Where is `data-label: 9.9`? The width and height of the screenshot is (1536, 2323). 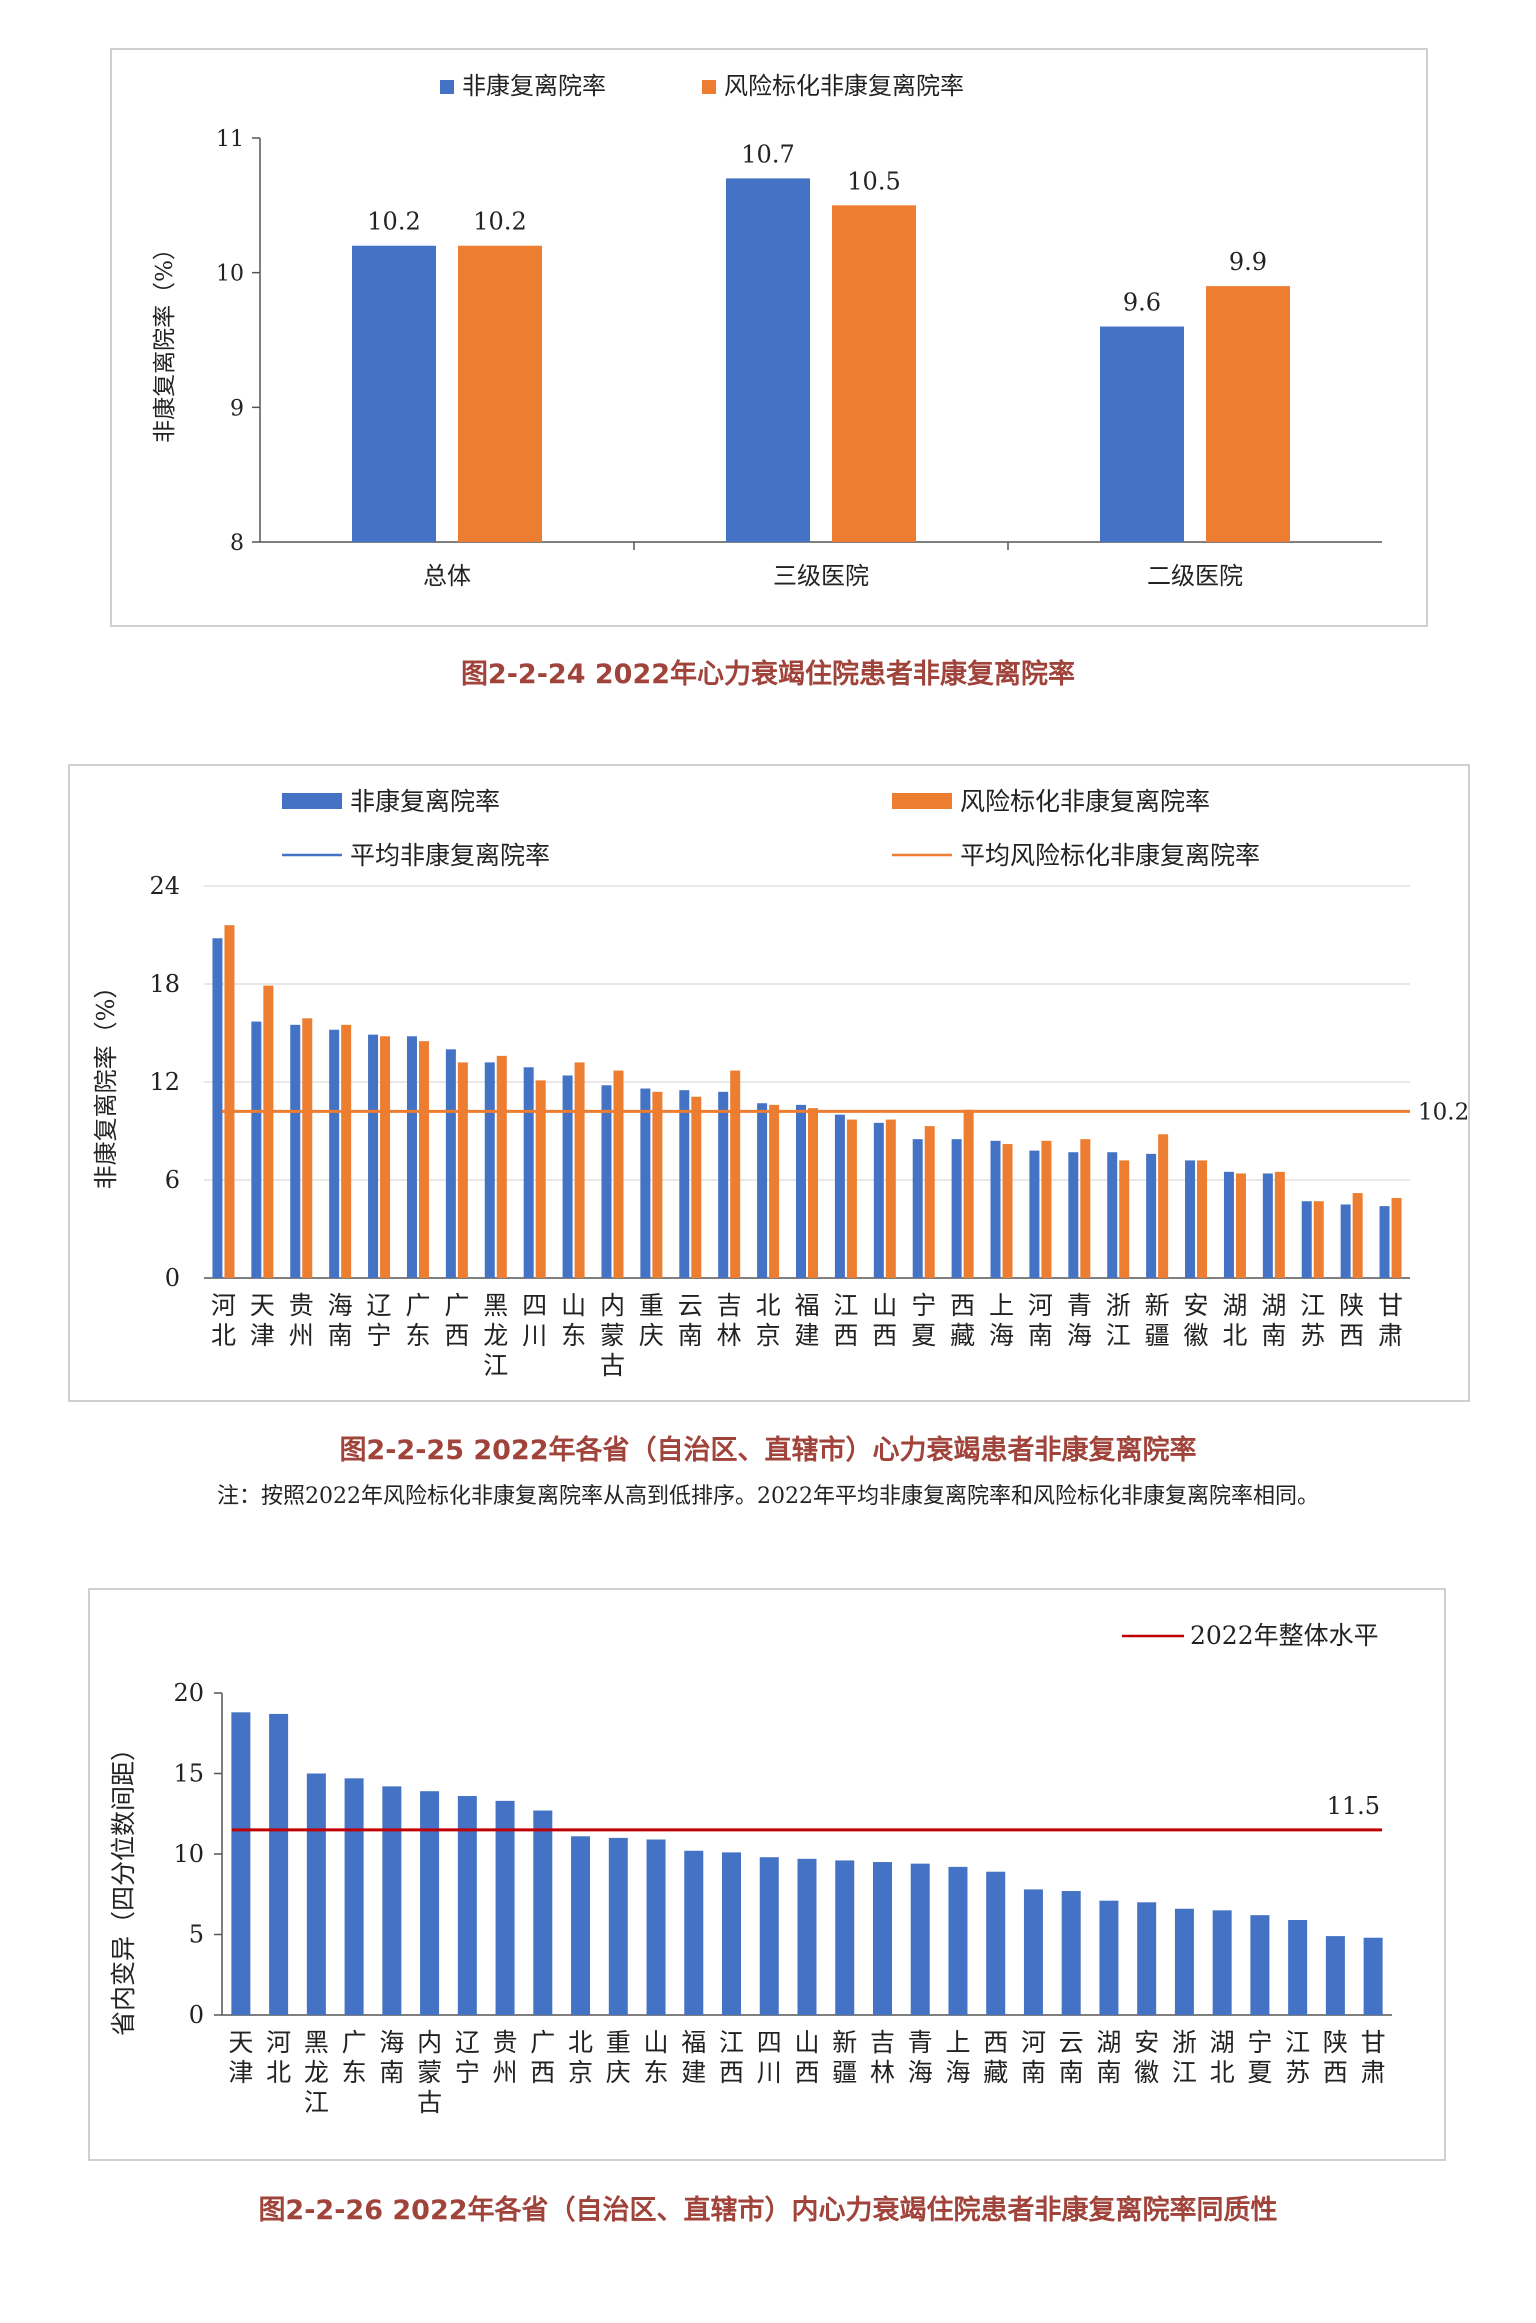
data-label: 9.9 is located at coordinates (1248, 262).